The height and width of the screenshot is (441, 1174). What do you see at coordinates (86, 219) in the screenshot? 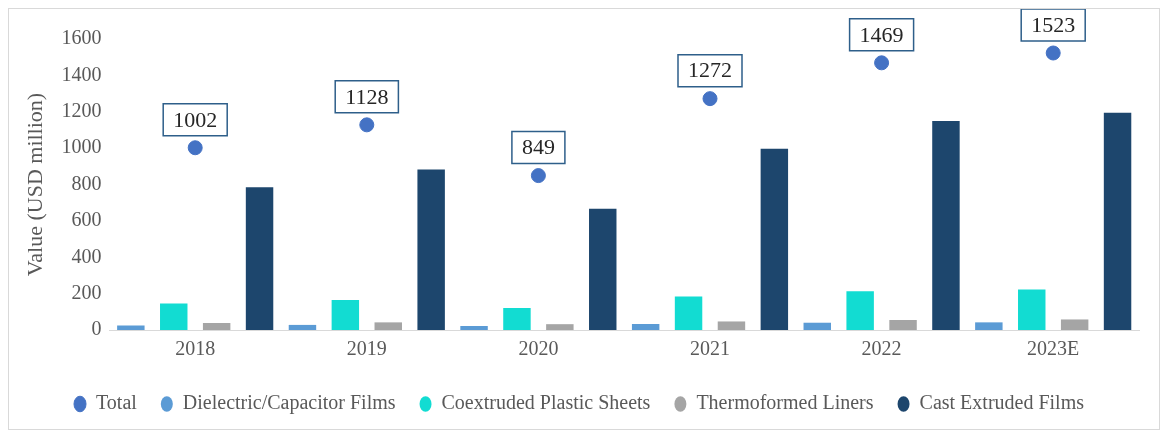
I see `y-tick-label: 600` at bounding box center [86, 219].